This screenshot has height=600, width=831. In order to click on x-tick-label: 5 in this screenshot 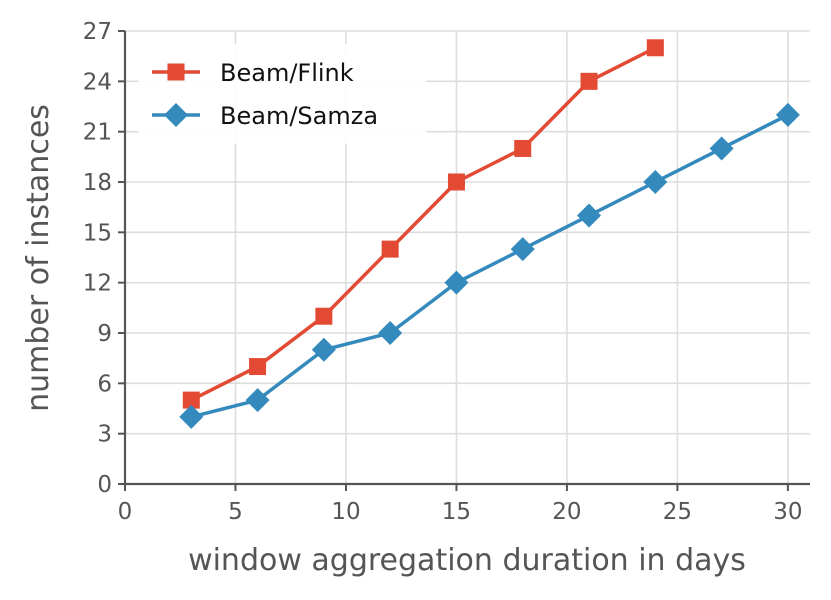, I will do `click(235, 512)`.